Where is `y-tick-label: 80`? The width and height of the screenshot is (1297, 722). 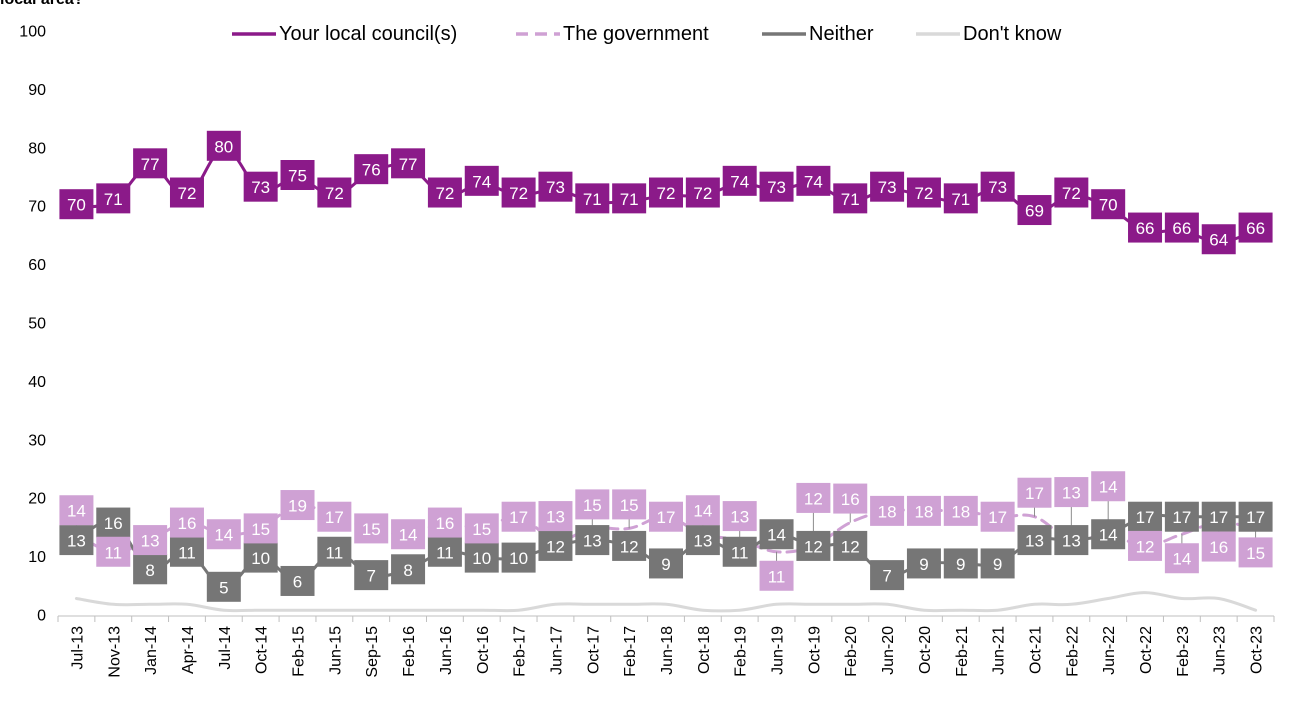 y-tick-label: 80 is located at coordinates (37, 148).